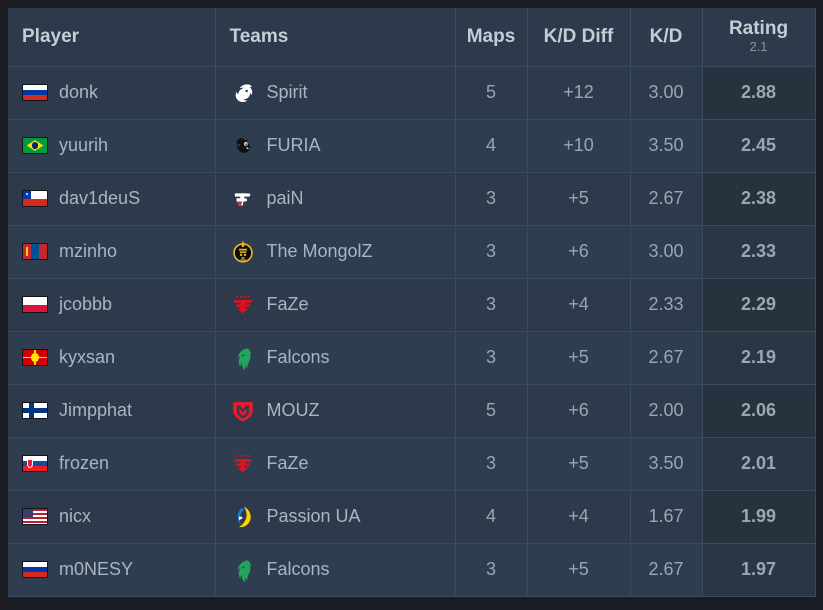  Describe the element at coordinates (243, 93) in the screenshot. I see `spirit-logo` at that location.